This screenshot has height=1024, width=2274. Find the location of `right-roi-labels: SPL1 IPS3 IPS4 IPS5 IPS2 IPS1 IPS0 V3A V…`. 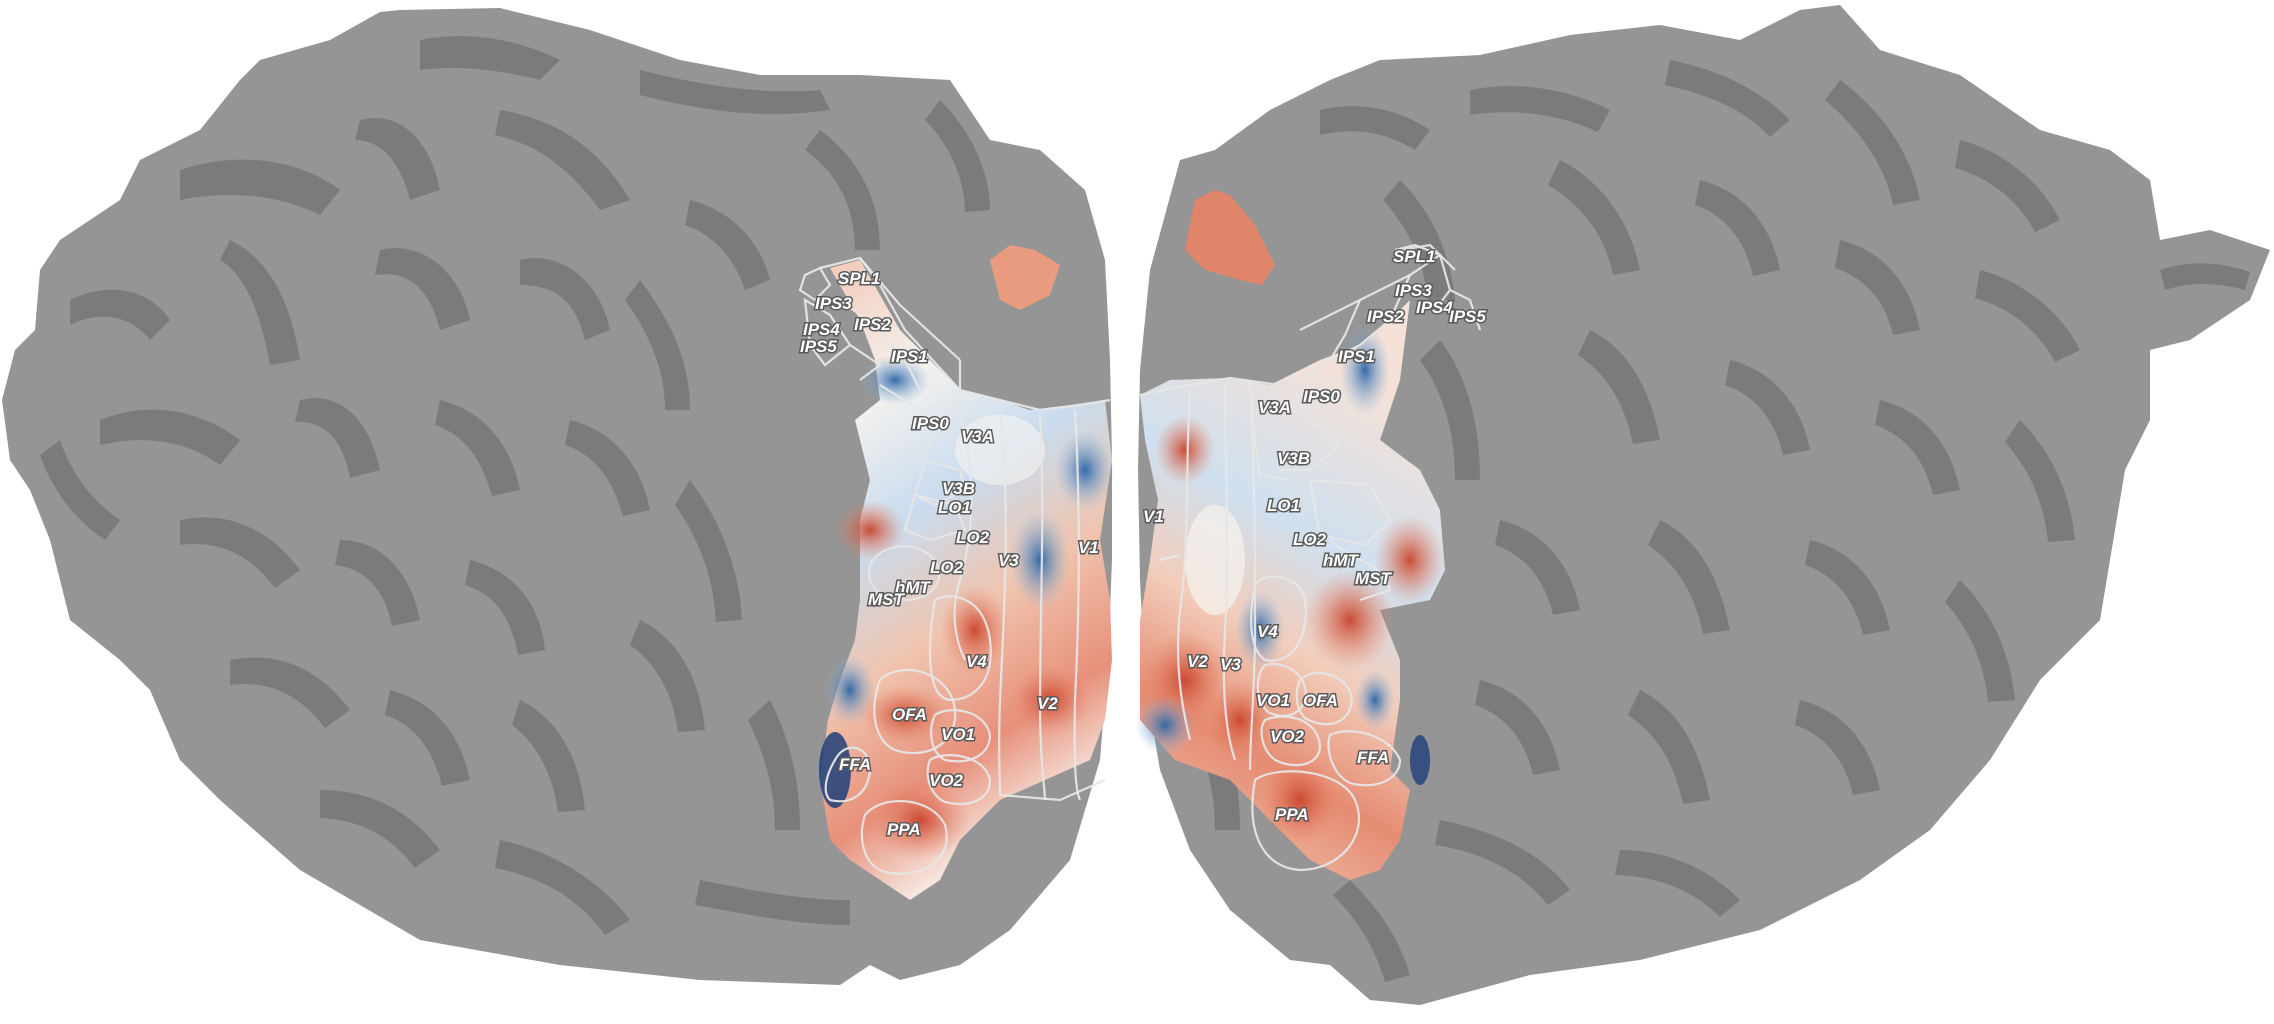

right-roi-labels: SPL1 IPS3 IPS4 IPS5 IPS2 IPS1 IPS0 V3A V… is located at coordinates (1315, 536).